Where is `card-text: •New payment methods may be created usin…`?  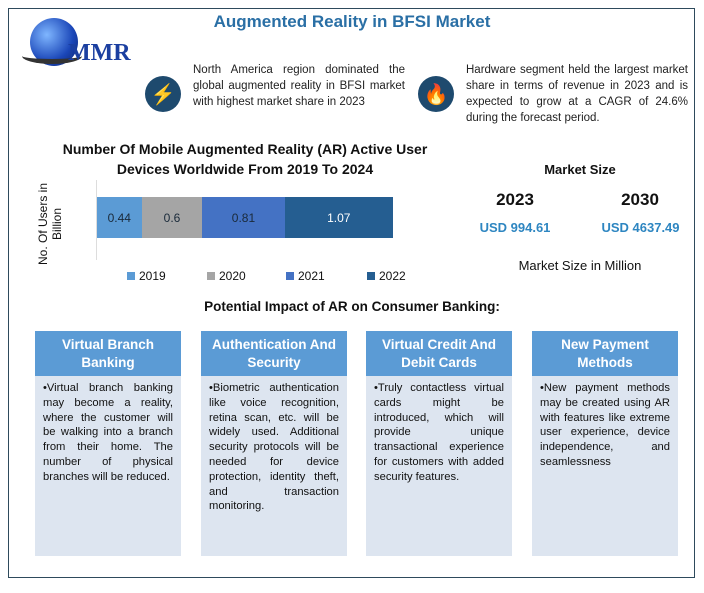
card-text: •New payment methods may be created usin… is located at coordinates (605, 425).